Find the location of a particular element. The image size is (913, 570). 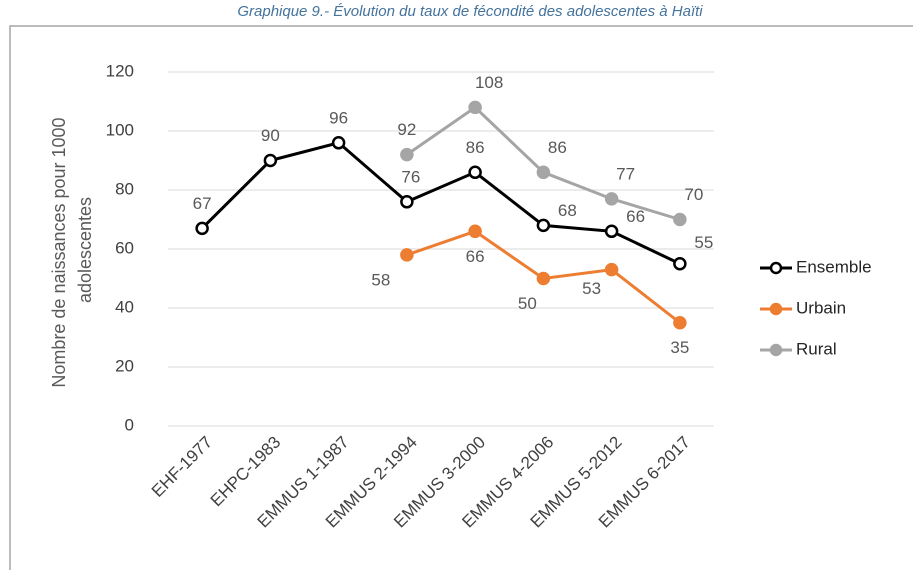

data-label: 76 is located at coordinates (410, 176).